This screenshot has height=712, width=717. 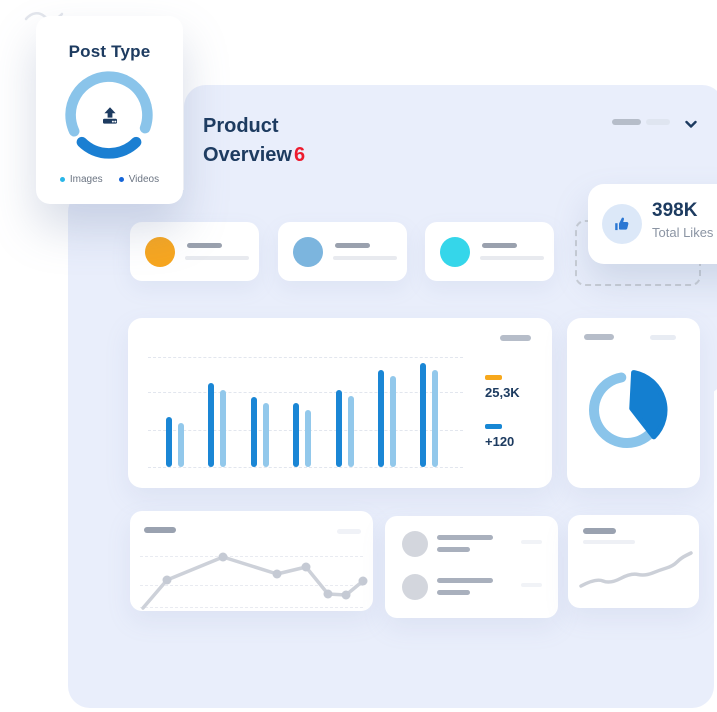 I want to click on post-type-legend: Images Videos, so click(x=109, y=179).